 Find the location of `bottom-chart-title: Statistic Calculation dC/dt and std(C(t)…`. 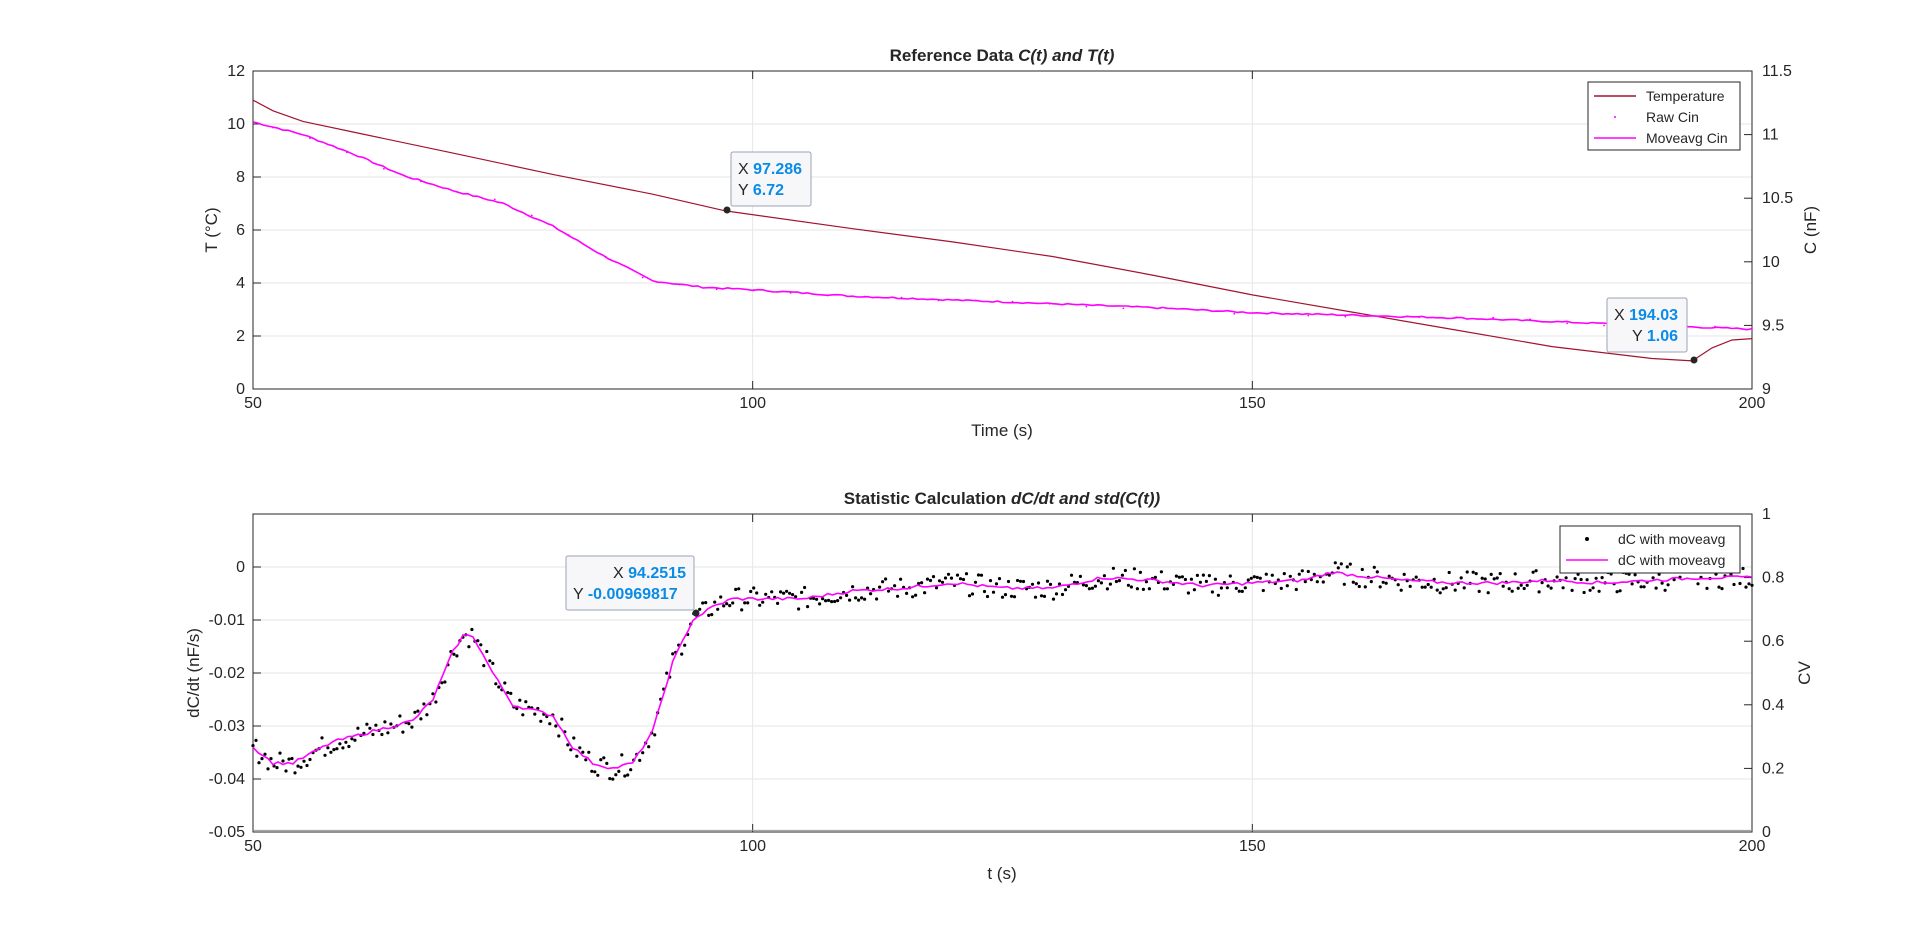

bottom-chart-title: Statistic Calculation dC/dt and std(C(t)… is located at coordinates (1002, 498).